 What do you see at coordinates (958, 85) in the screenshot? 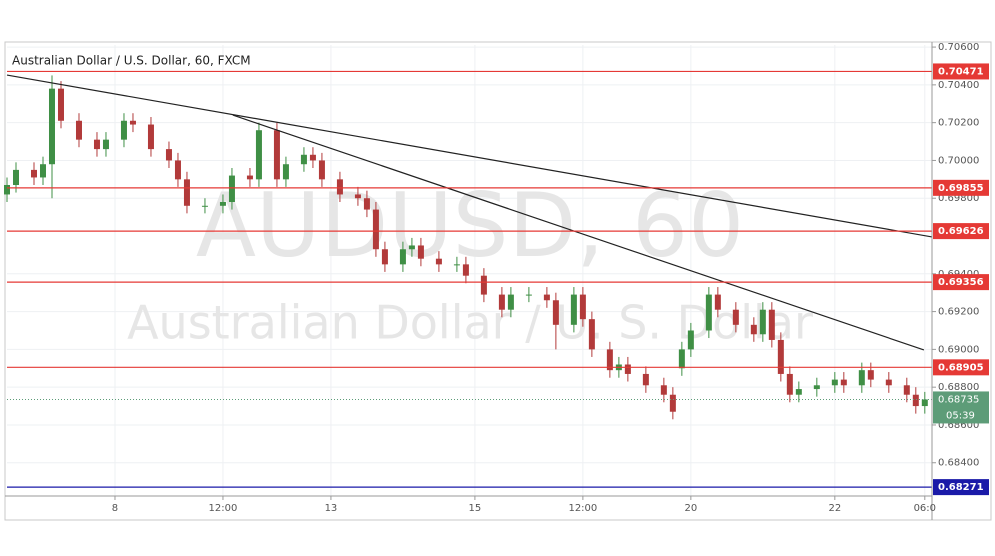
I see `y-tick-label: 0.70400` at bounding box center [958, 85].